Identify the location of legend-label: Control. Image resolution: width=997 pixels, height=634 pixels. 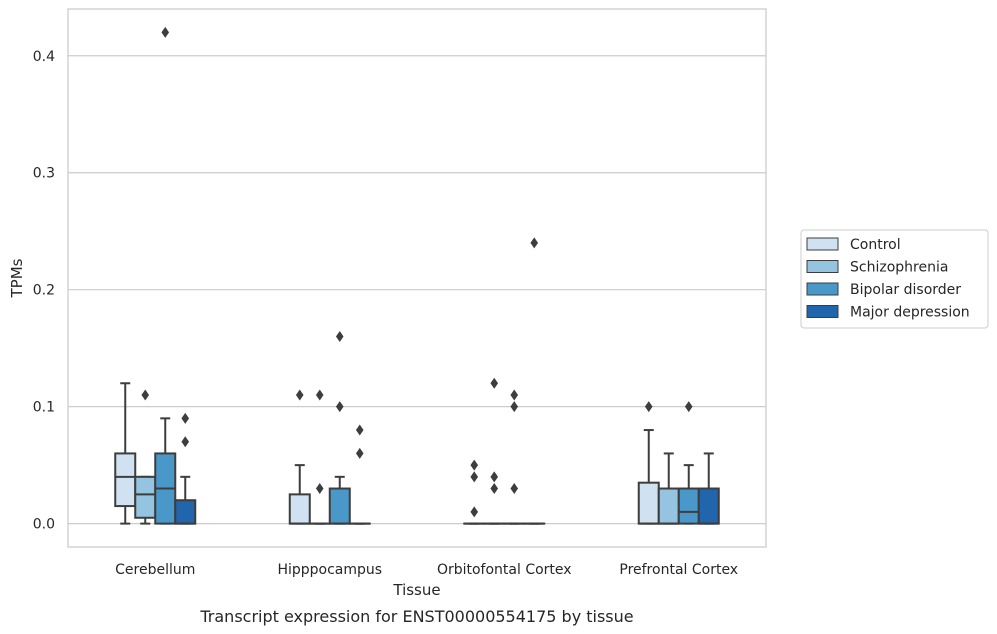
(875, 245).